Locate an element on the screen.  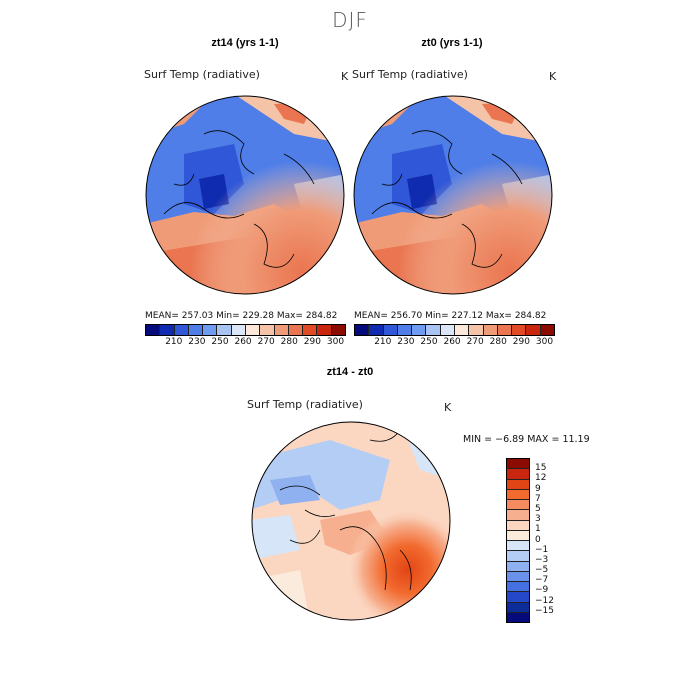
colorbar-tick-label: −7 is located at coordinates (542, 580).